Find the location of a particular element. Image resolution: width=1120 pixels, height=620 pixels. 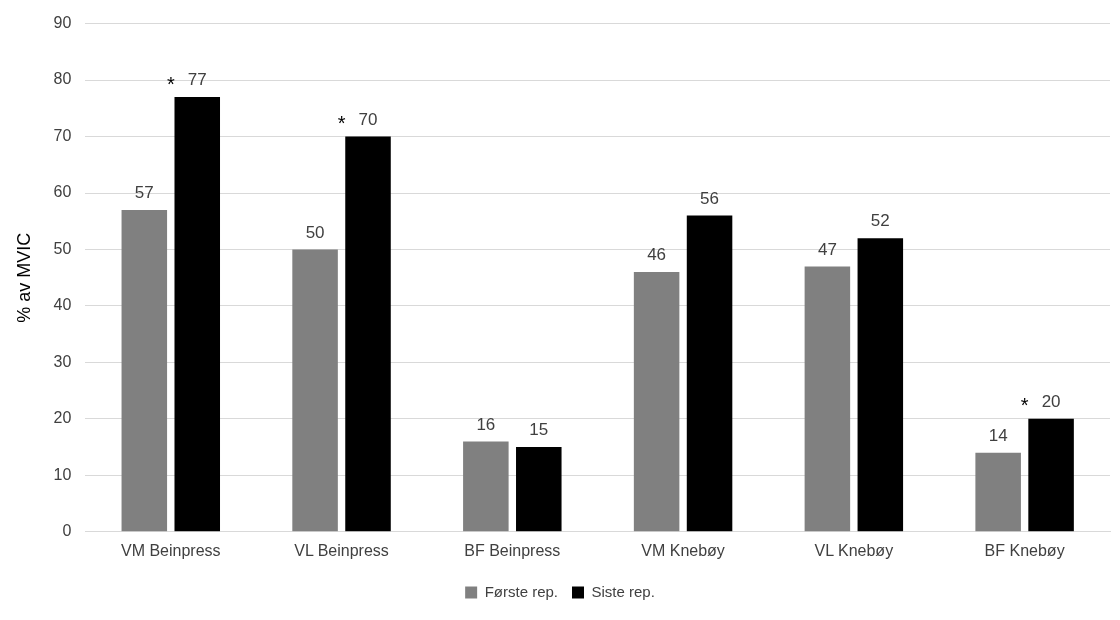

y-tick-label: 30 is located at coordinates (62, 361).